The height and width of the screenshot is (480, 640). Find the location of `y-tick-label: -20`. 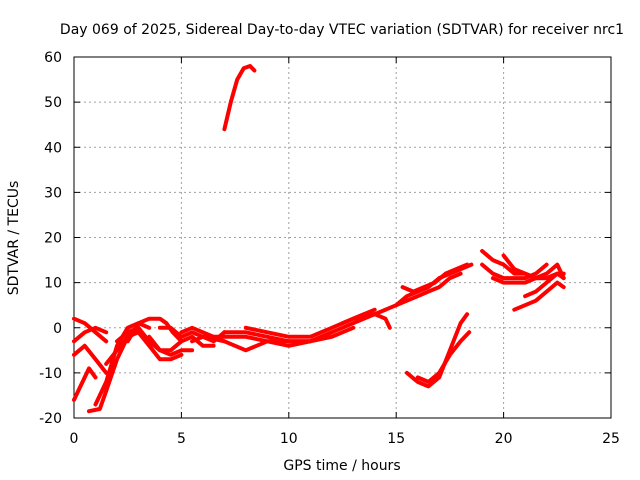

y-tick-label: -20 is located at coordinates (50, 419).